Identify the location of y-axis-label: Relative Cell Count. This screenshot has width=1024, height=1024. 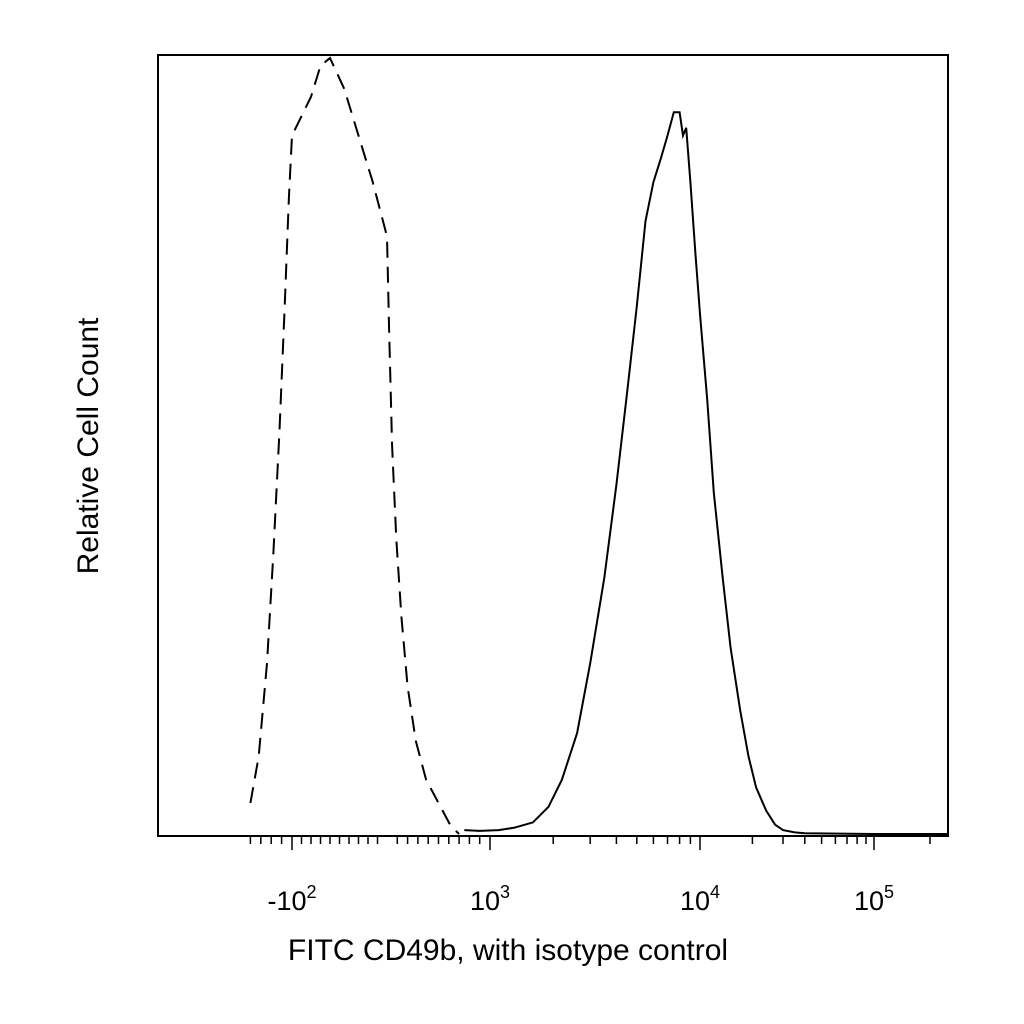
(88, 445).